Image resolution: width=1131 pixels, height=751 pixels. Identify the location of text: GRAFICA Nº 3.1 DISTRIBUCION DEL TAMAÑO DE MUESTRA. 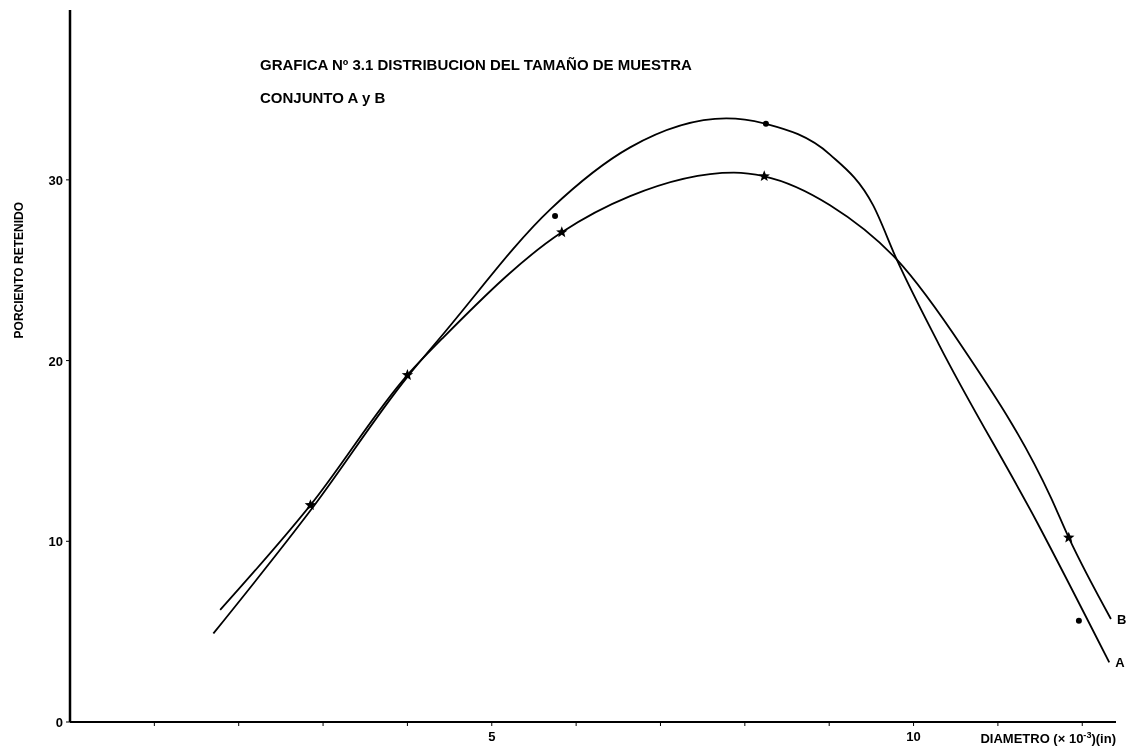
(476, 64).